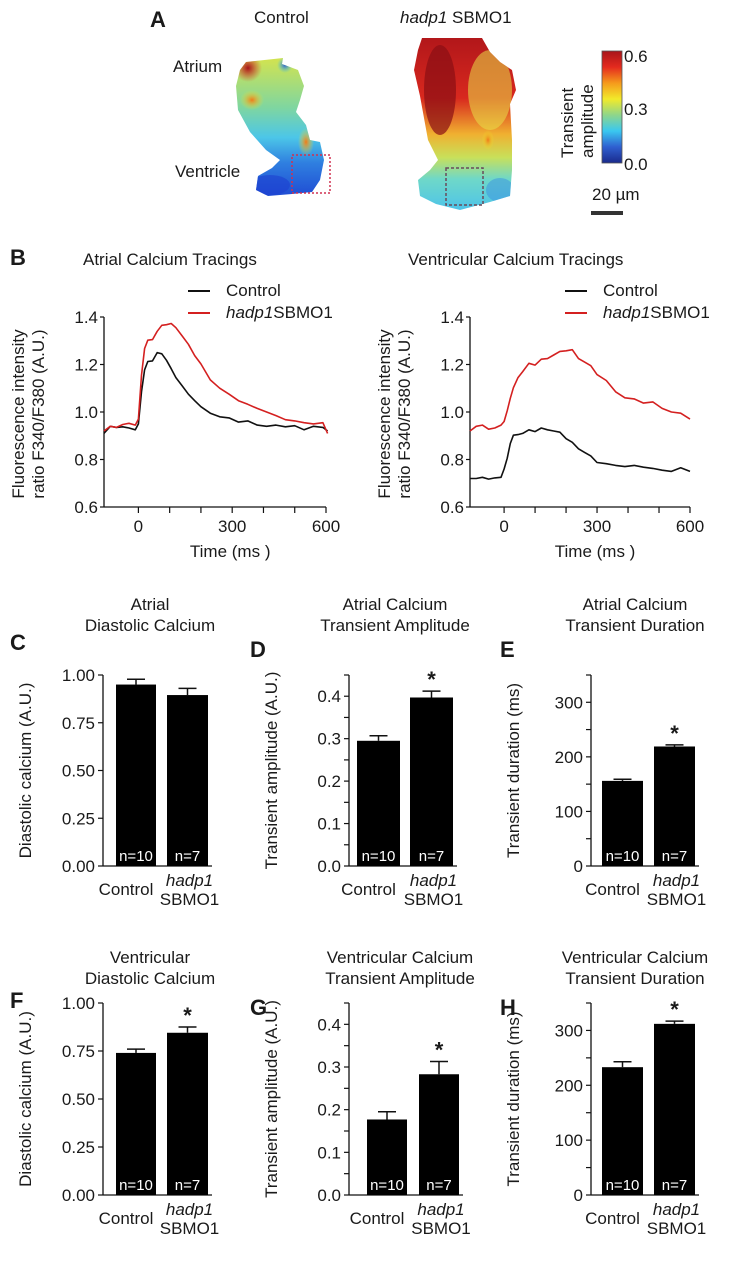 The height and width of the screenshot is (1280, 730). What do you see at coordinates (329, 696) in the screenshot?
I see `y-tick-label: 0.4` at bounding box center [329, 696].